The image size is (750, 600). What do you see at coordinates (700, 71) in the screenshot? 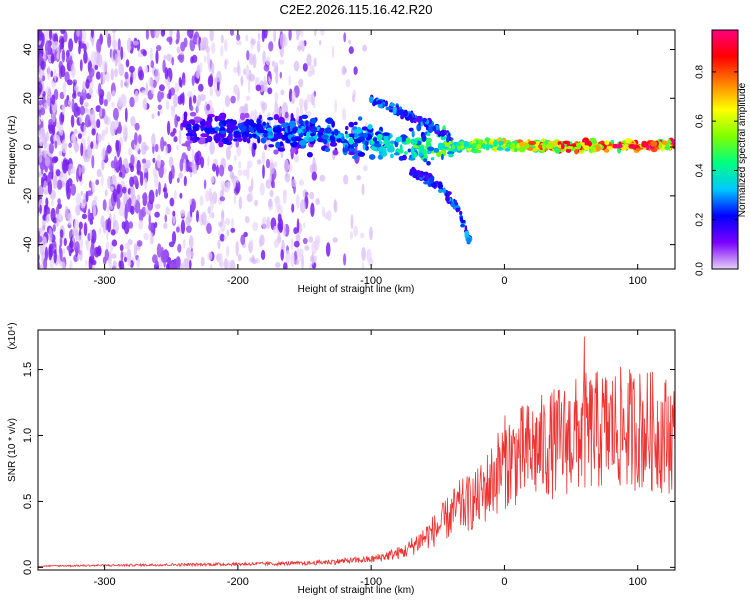
I see `colorbar-tick-label: 0.8` at bounding box center [700, 71].